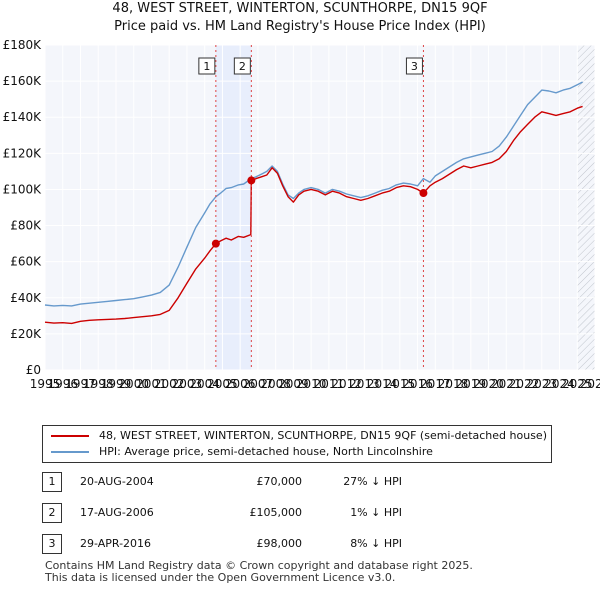 Image resolution: width=600 pixels, height=590 pixels. I want to click on x-tick-label: 2025, so click(577, 384).